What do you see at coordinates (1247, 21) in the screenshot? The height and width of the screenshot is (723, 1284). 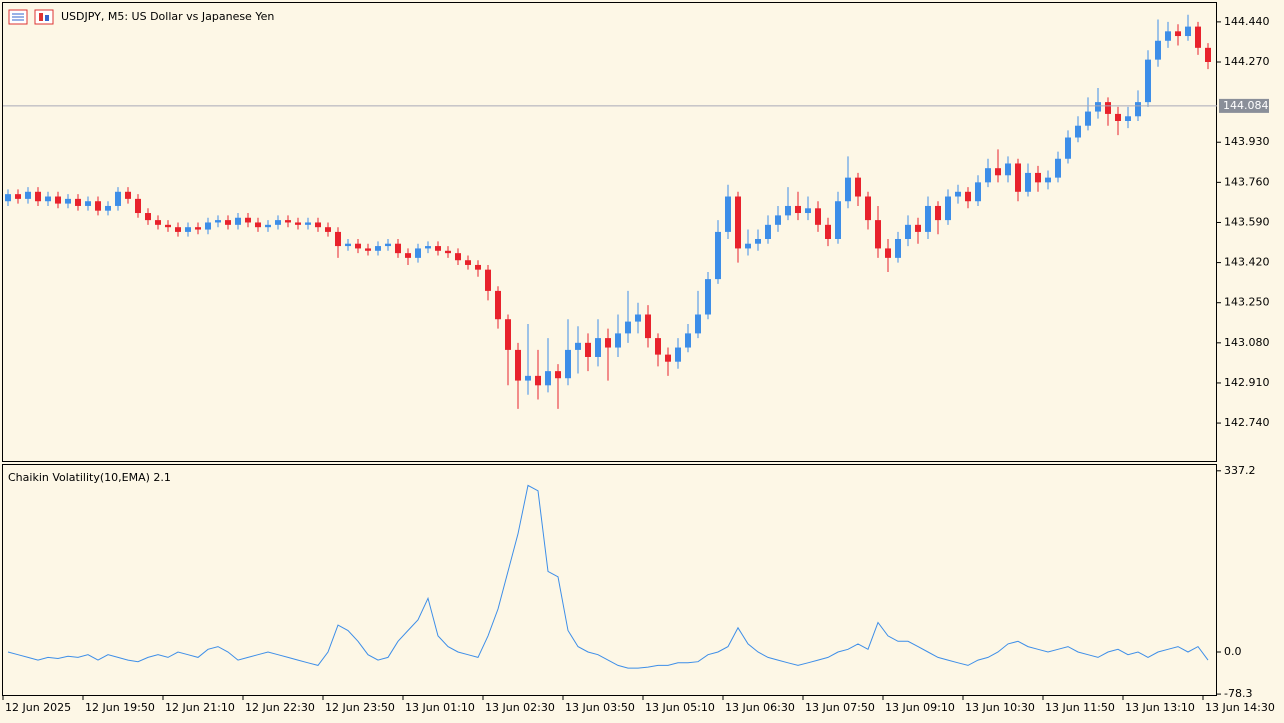 I see `y-tick-label: 144.440` at bounding box center [1247, 21].